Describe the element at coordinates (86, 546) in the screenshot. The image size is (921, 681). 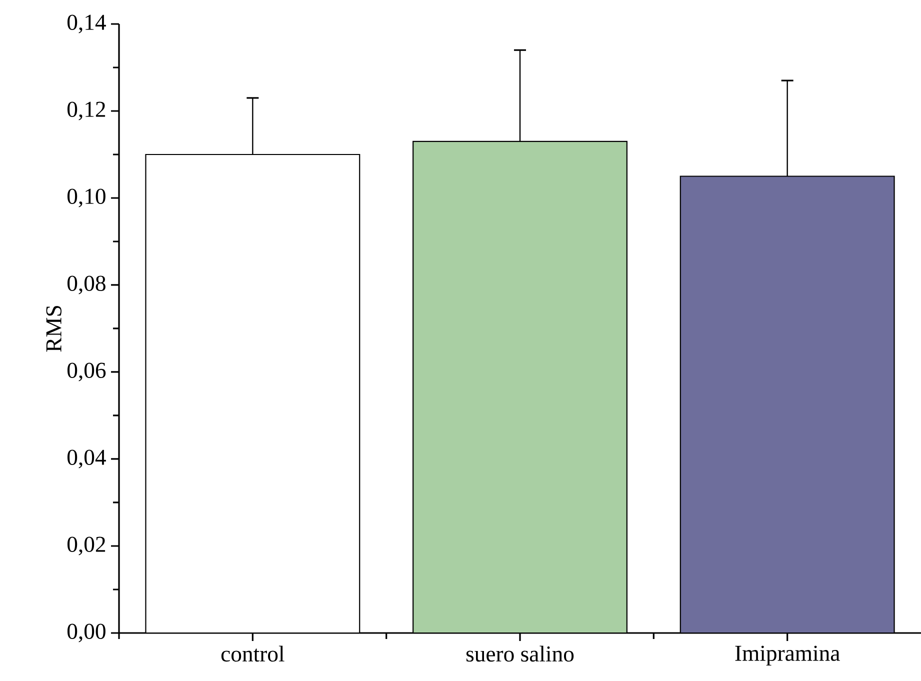
I see `y-tick-label: 0,02` at that location.